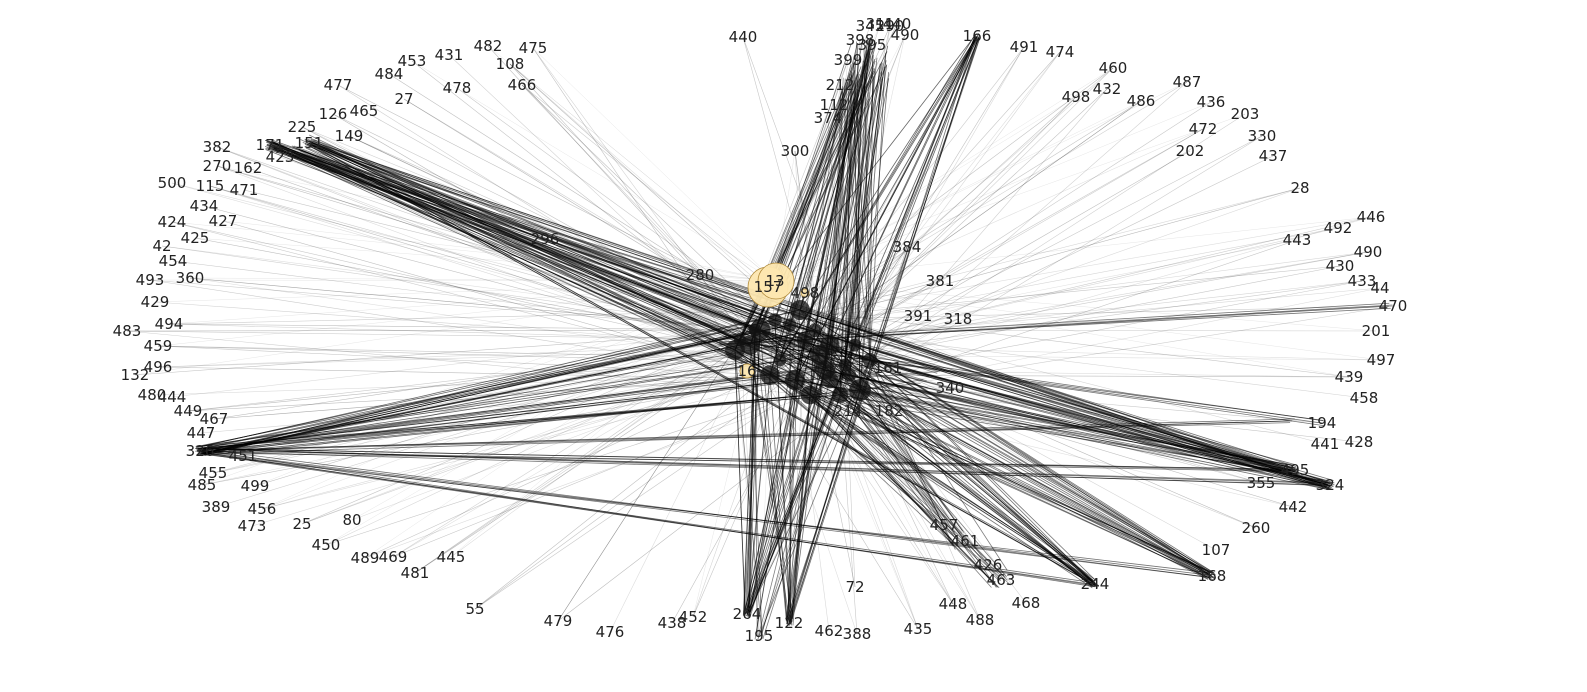 This screenshot has height=692, width=1587. Describe the element at coordinates (1107, 89) in the screenshot. I see `node-label: 432` at that location.